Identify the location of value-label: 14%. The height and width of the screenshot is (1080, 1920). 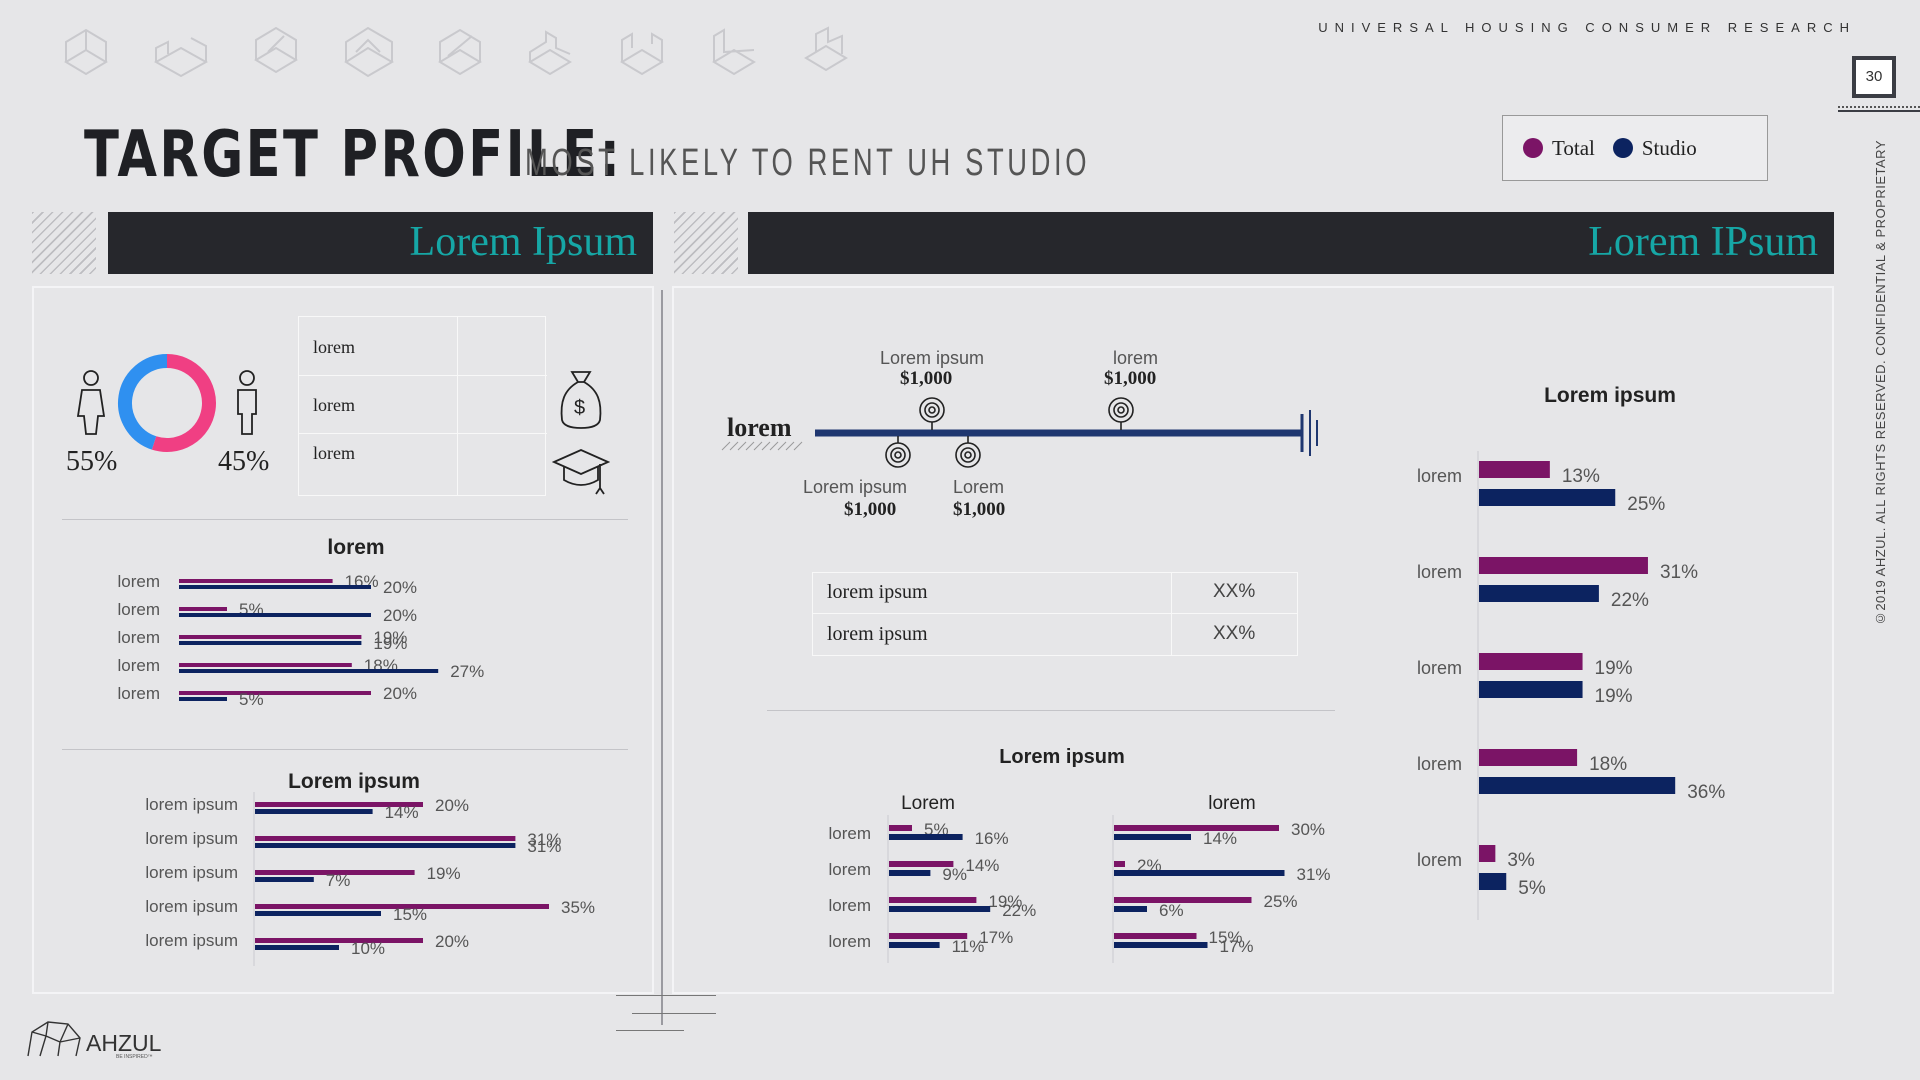
(402, 812).